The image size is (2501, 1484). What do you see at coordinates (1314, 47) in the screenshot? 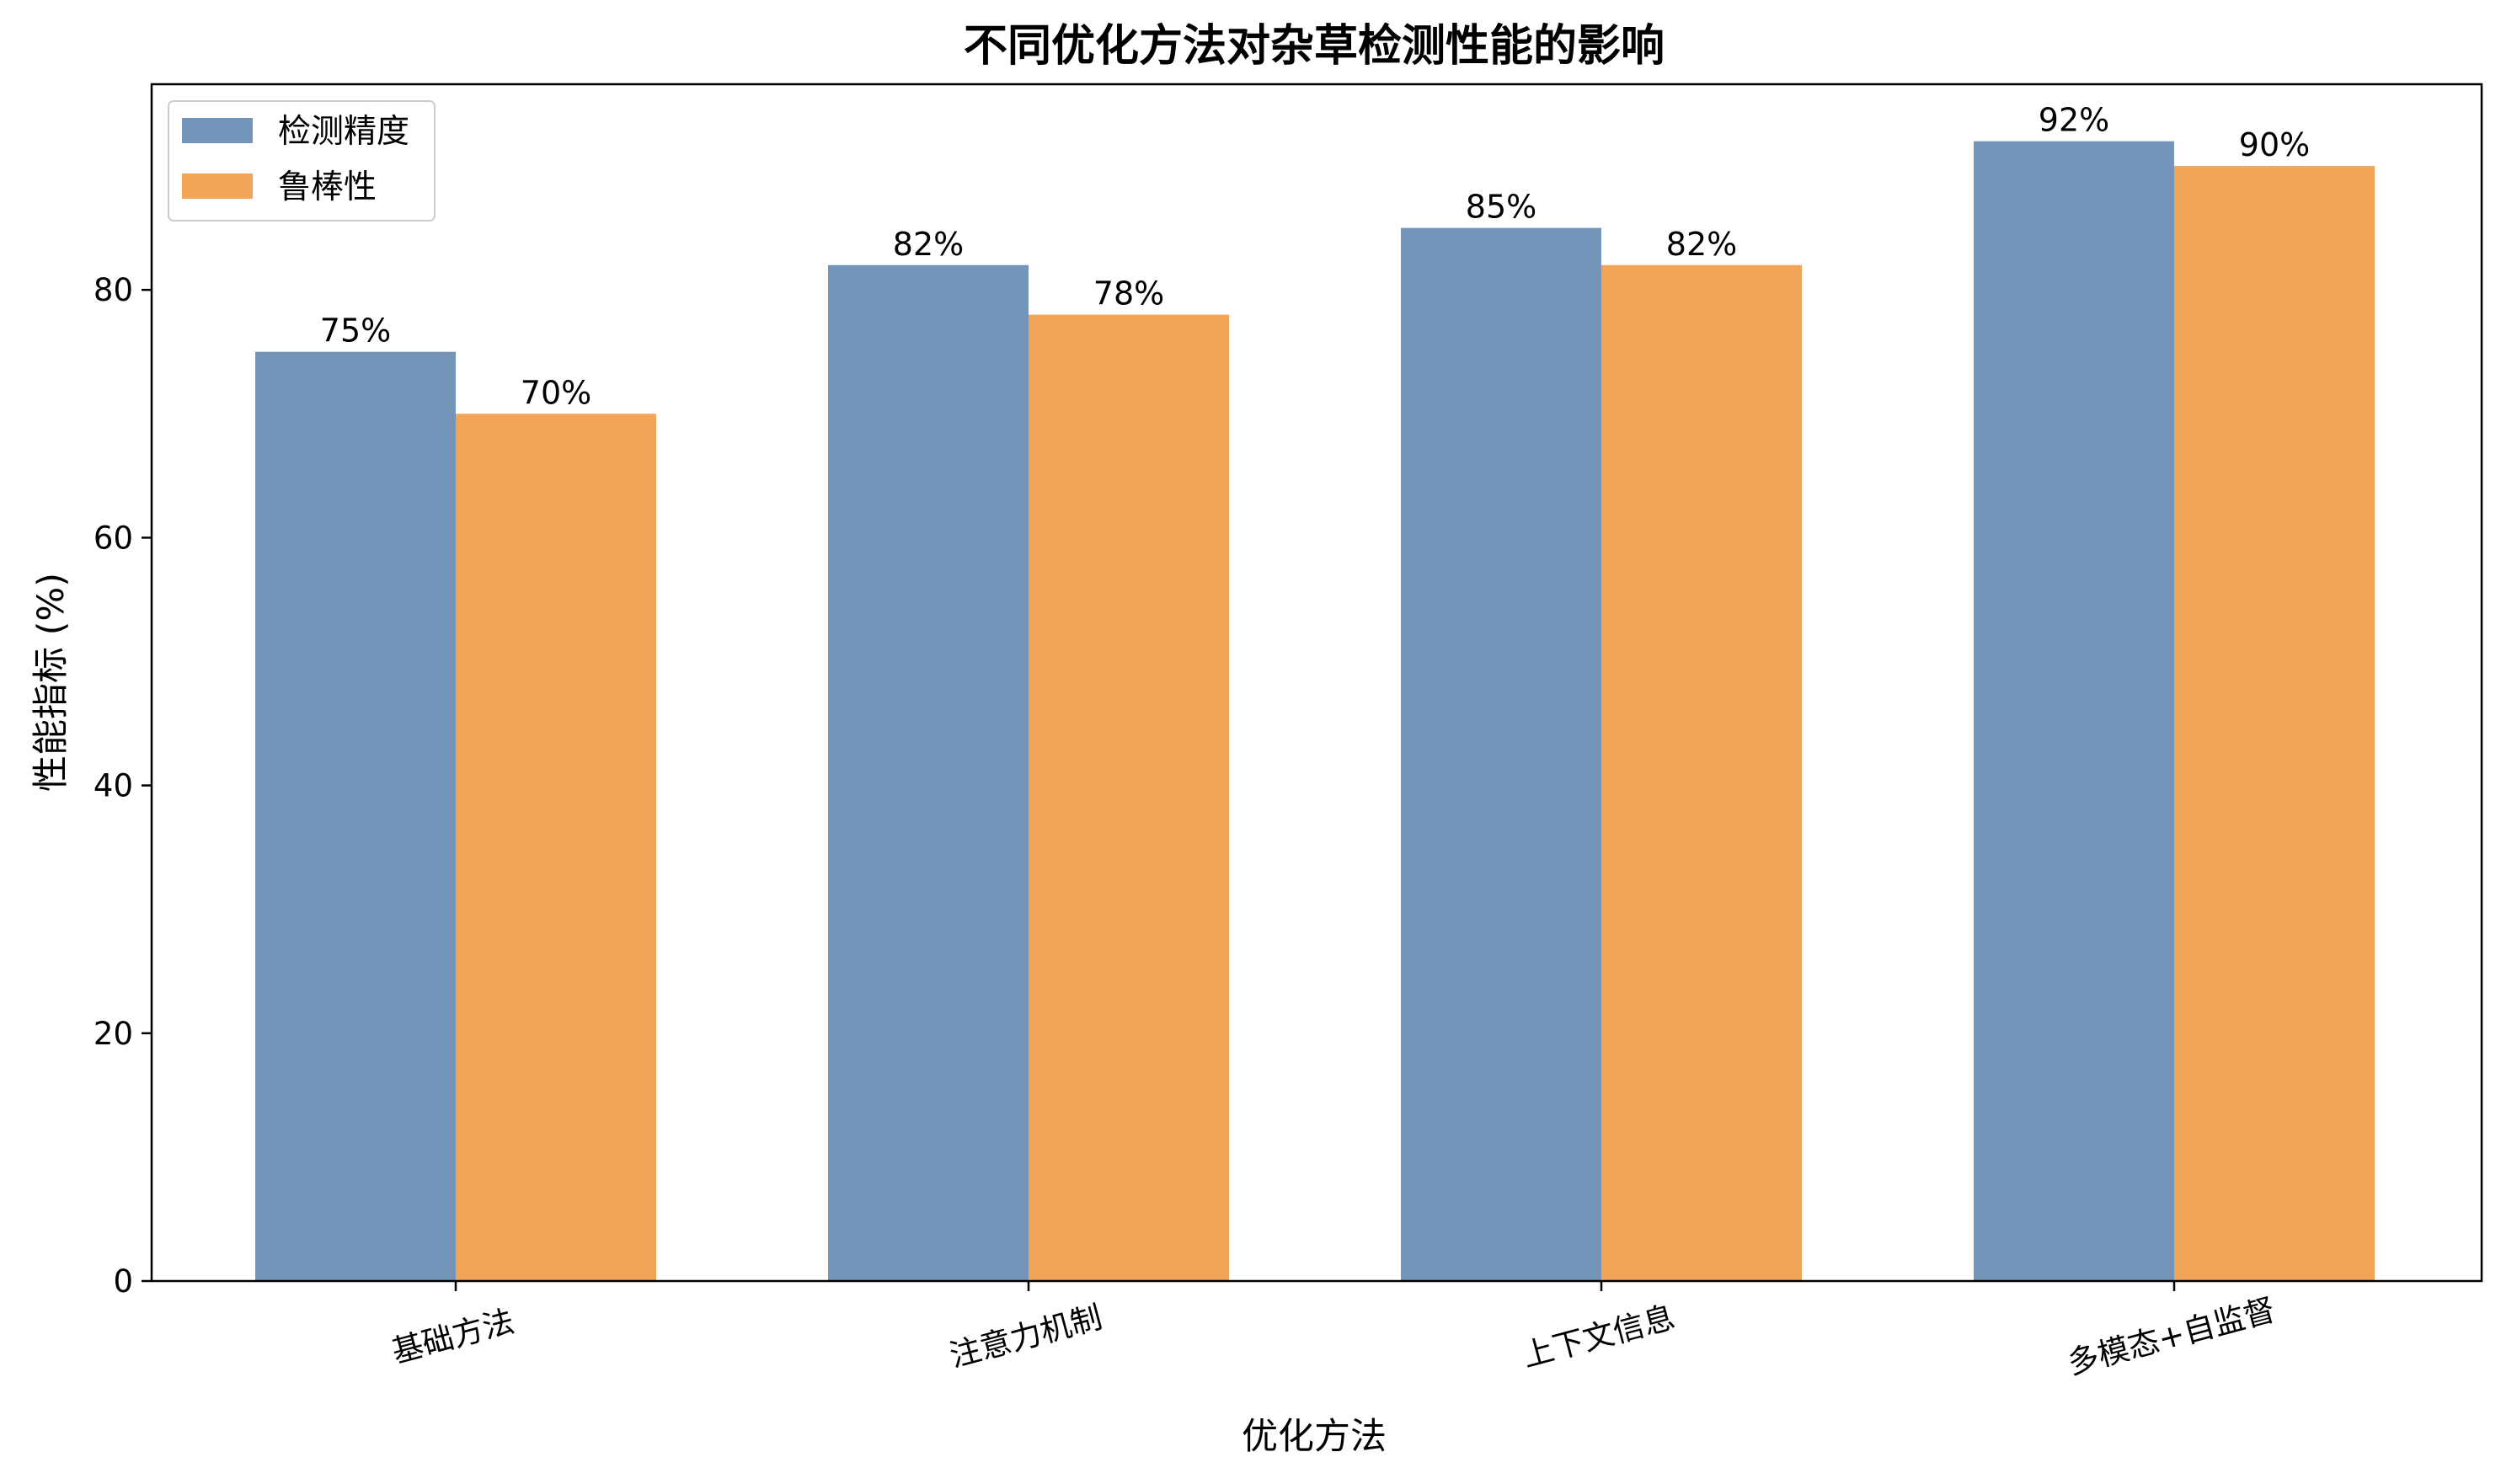
I see `chart-title: 不同优化方法对杂草检测性能的影响` at bounding box center [1314, 47].